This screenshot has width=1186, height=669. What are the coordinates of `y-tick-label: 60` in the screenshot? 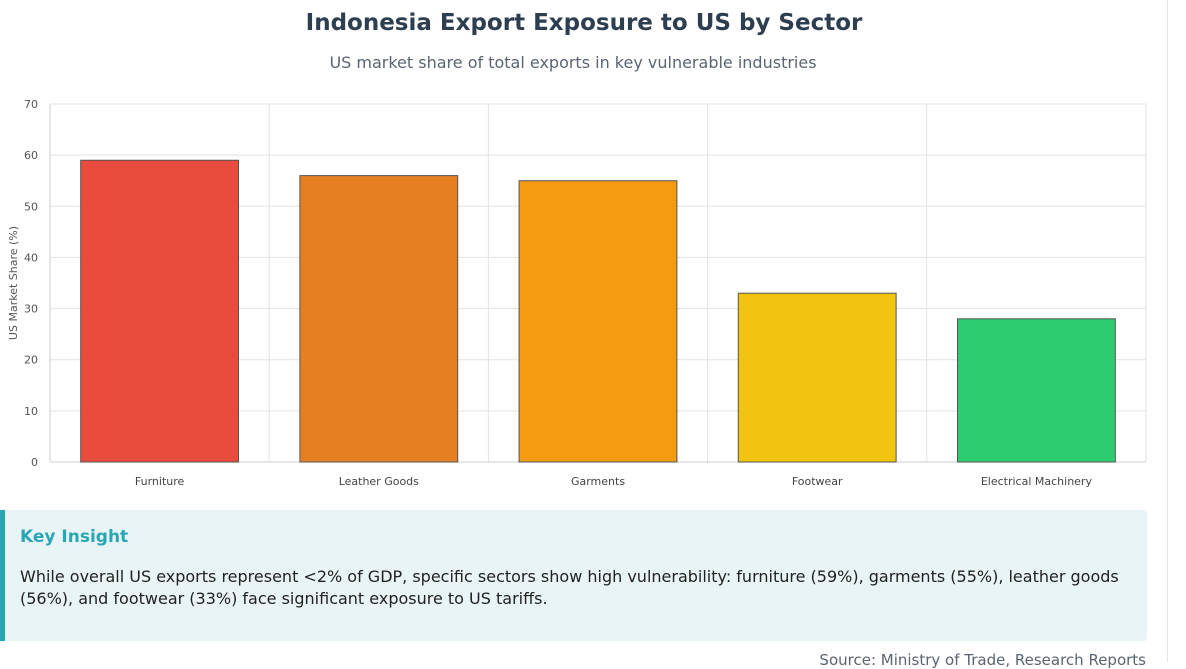 It's located at (31, 155).